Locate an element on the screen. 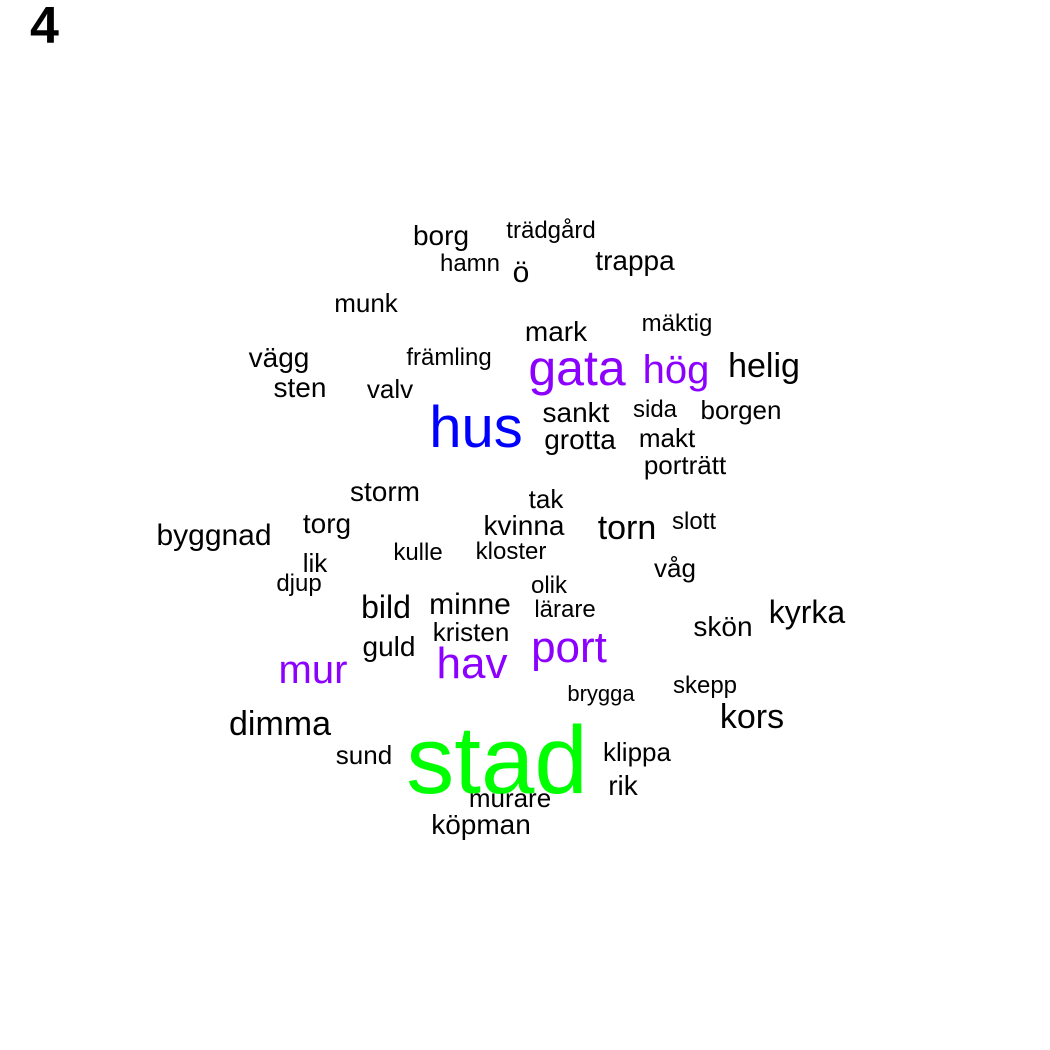  cloud-word: murare is located at coordinates (510, 798).